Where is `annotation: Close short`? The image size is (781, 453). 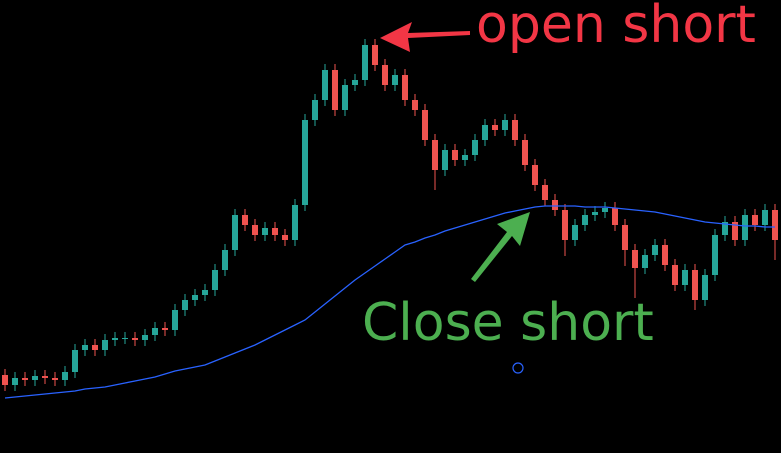 annotation: Close short is located at coordinates (508, 323).